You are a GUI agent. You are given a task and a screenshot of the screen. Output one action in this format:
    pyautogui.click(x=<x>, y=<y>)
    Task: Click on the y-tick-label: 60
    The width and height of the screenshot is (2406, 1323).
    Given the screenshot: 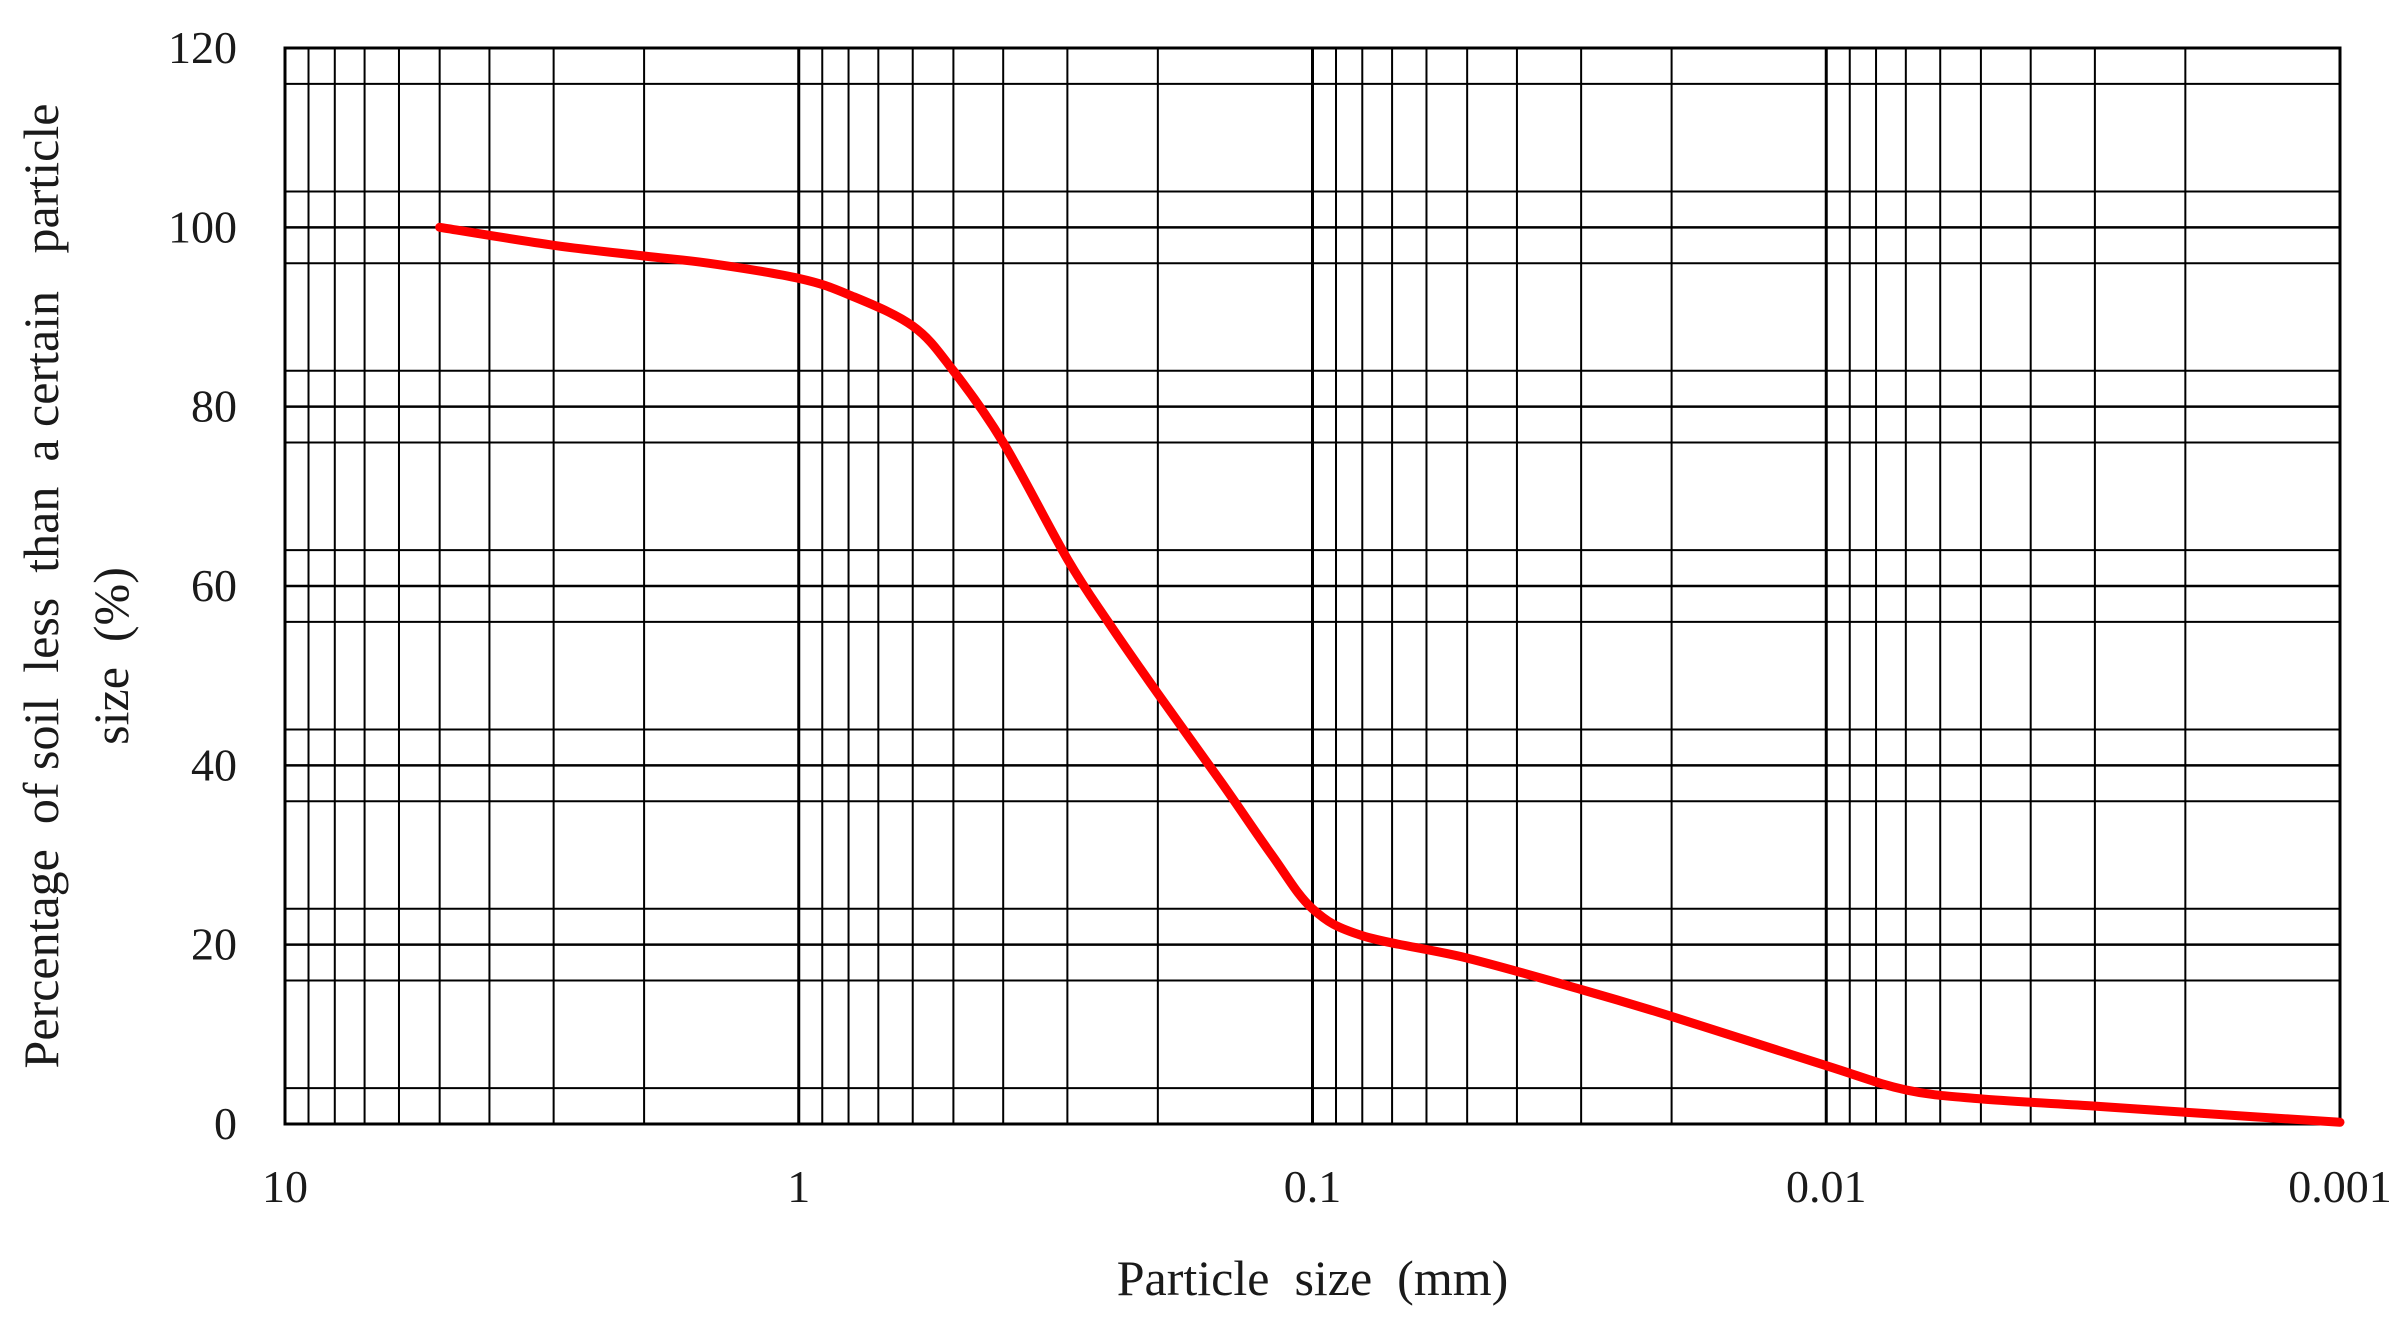 What is the action you would take?
    pyautogui.click(x=214, y=585)
    